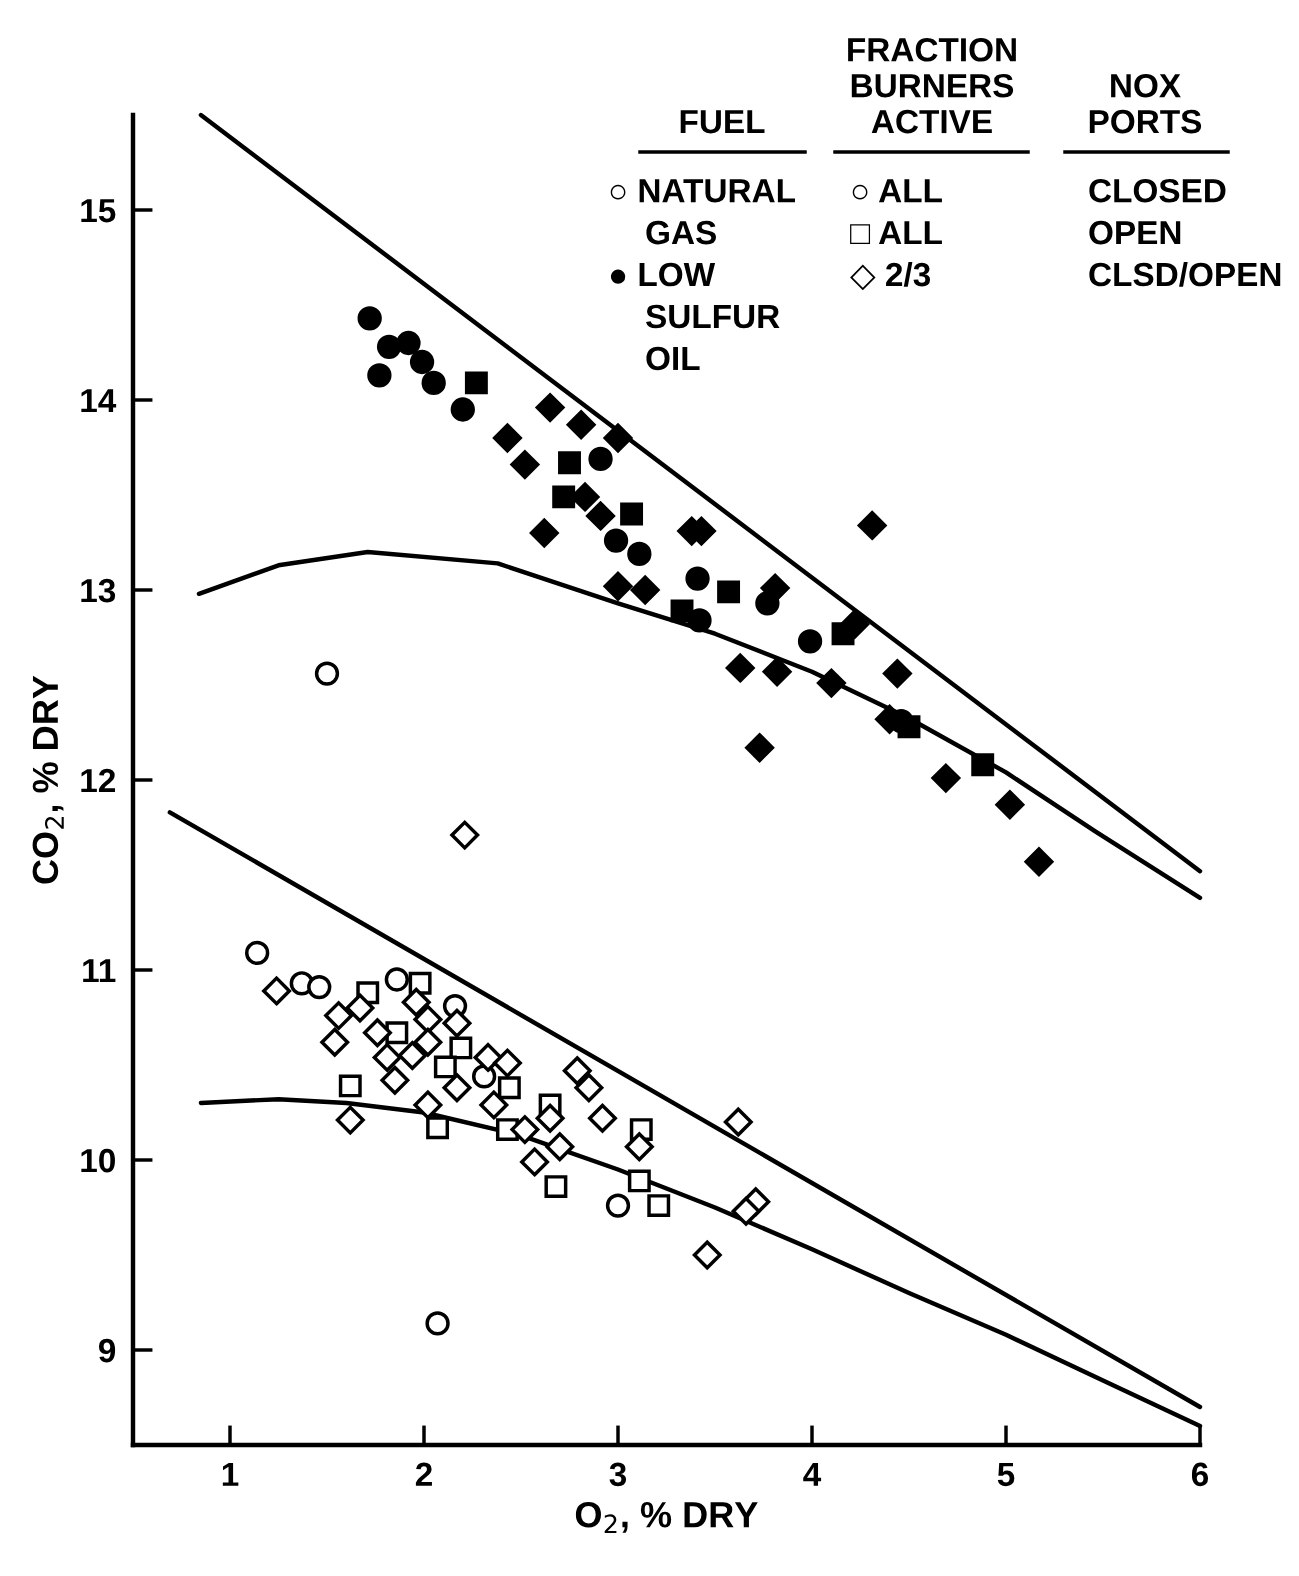 This screenshot has height=1576, width=1299. What do you see at coordinates (702, 275) in the screenshot?
I see `annotation: ○ NATURAL GAS ● LOW SULFUR OIL` at bounding box center [702, 275].